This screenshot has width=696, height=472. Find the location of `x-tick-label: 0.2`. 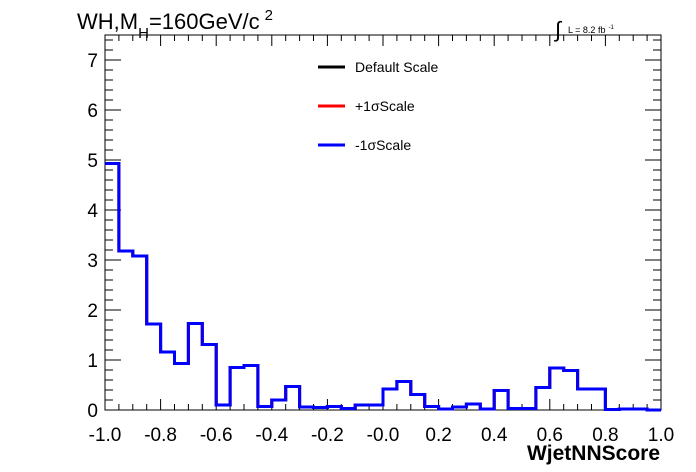

x-tick-label: 0.2 is located at coordinates (438, 435).